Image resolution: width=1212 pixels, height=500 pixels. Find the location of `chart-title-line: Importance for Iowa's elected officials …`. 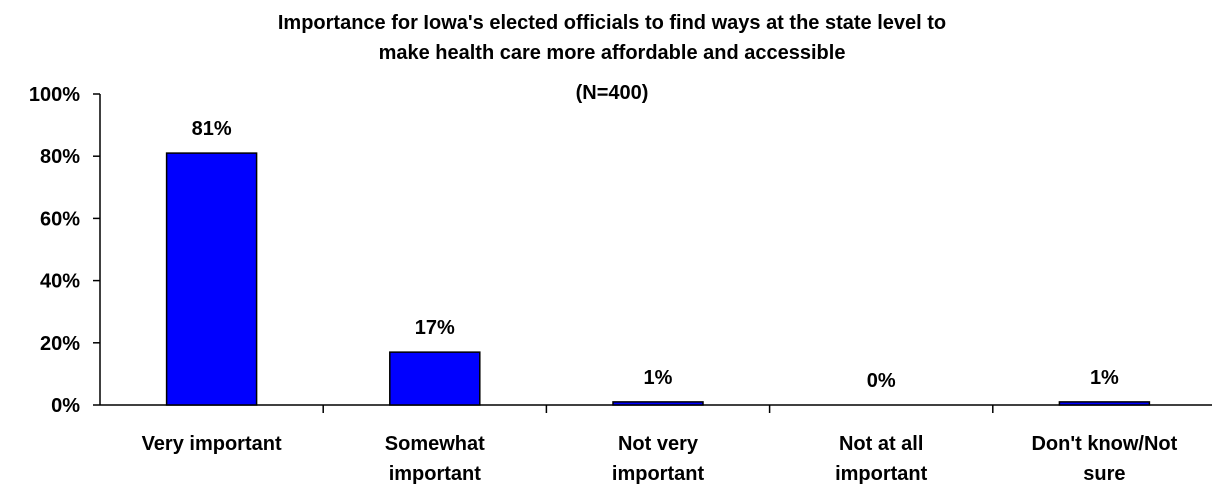

chart-title-line: Importance for Iowa's elected officials … is located at coordinates (612, 23).